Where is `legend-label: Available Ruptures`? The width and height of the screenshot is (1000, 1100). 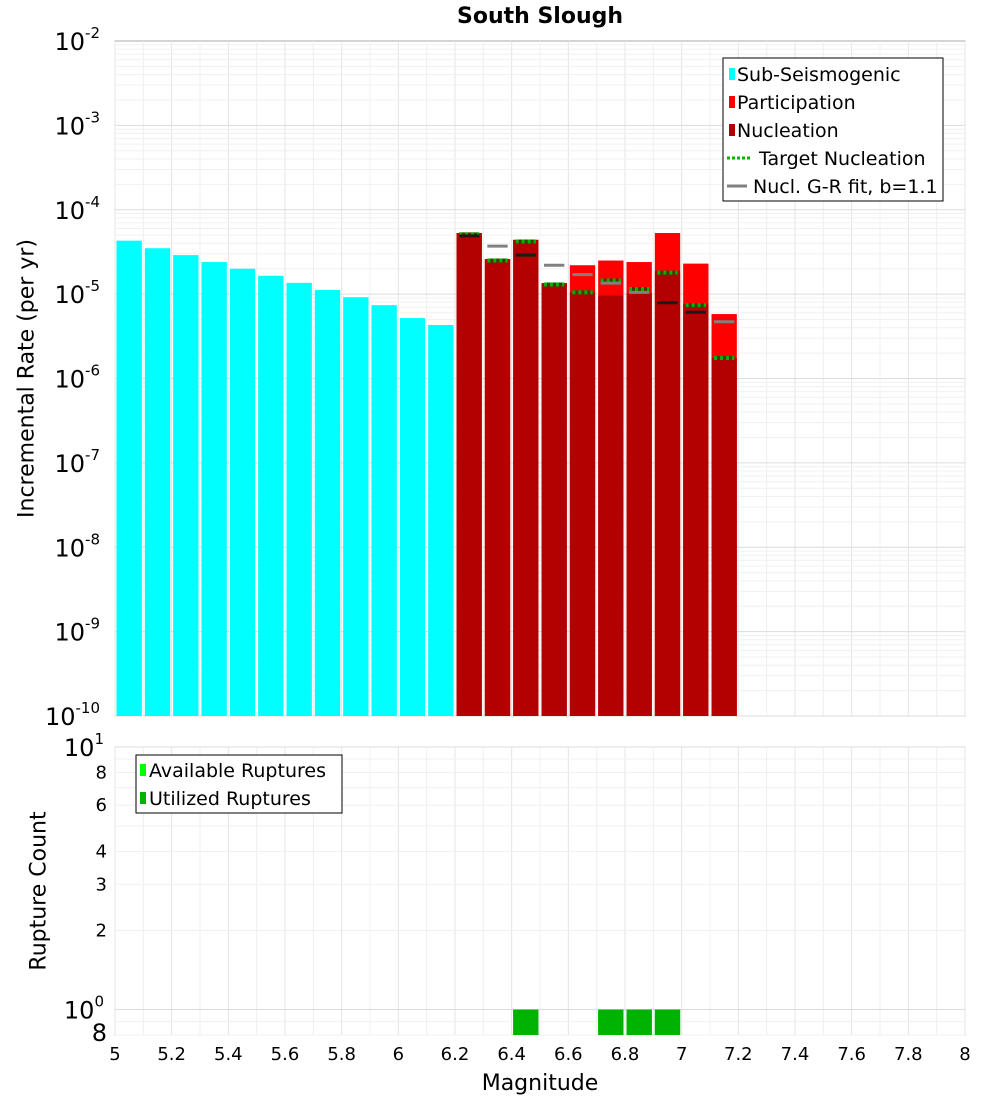
legend-label: Available Ruptures is located at coordinates (237, 771).